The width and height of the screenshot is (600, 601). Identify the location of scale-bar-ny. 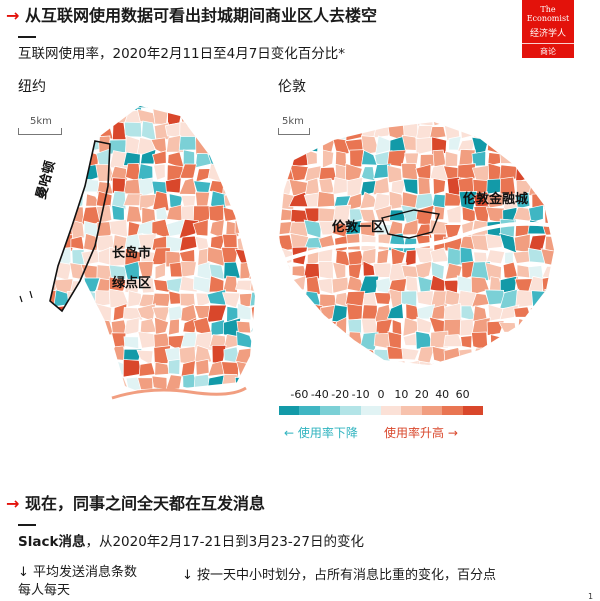
(40, 131).